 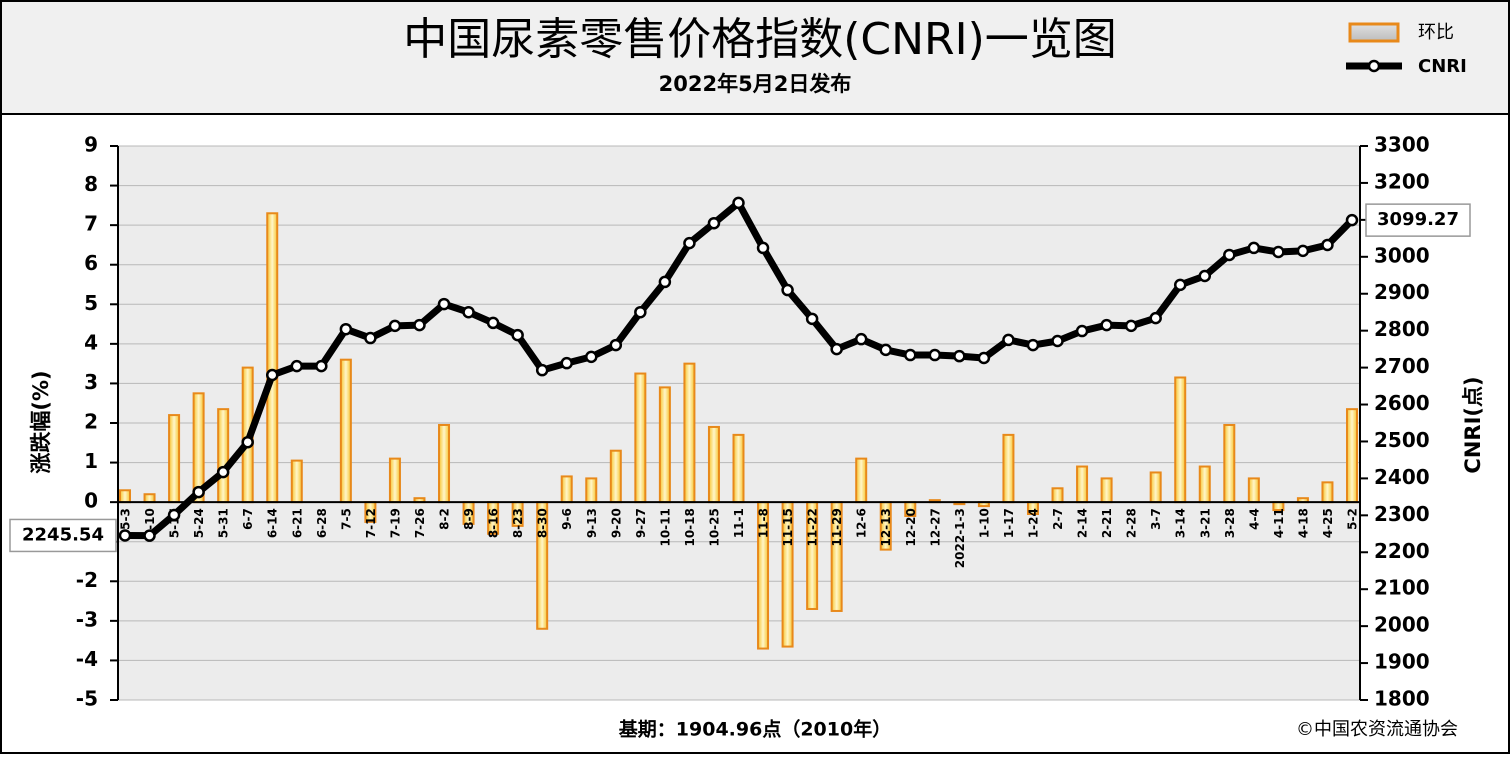 I want to click on x-tick-label: 6-7, so click(x=248, y=519).